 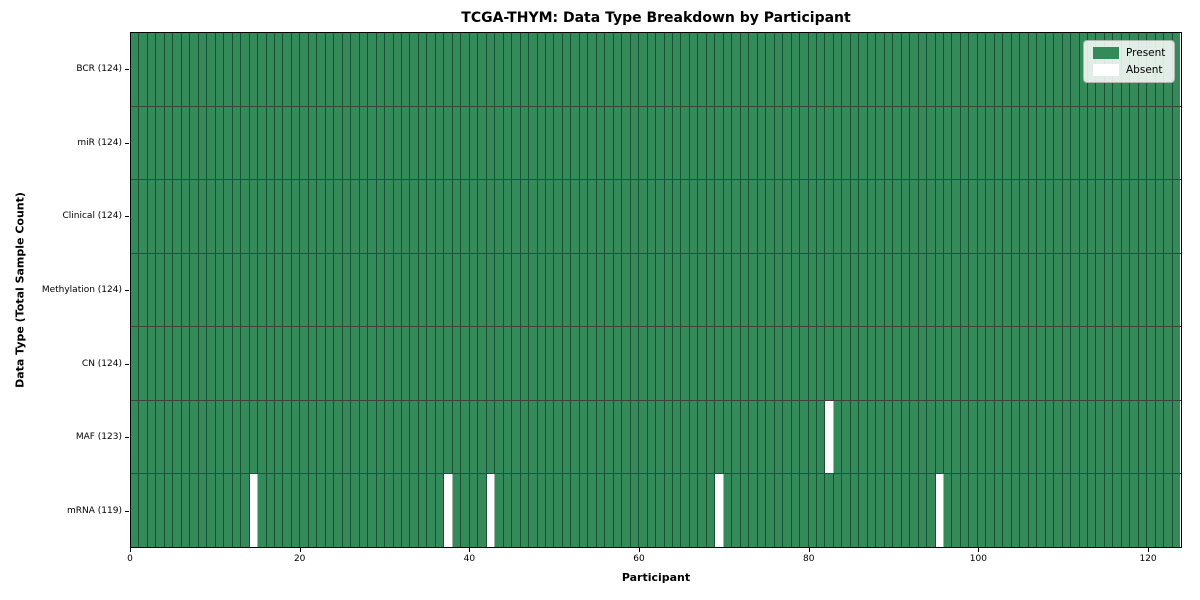 What do you see at coordinates (127, 217) in the screenshot?
I see `y-tick-mark` at bounding box center [127, 217].